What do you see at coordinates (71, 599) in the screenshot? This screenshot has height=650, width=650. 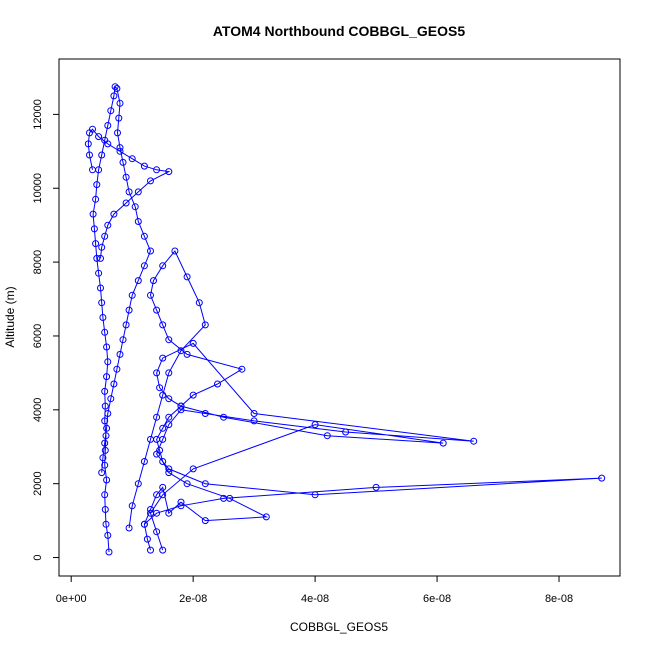 I see `x-tick-label: 0e+00` at bounding box center [71, 599].